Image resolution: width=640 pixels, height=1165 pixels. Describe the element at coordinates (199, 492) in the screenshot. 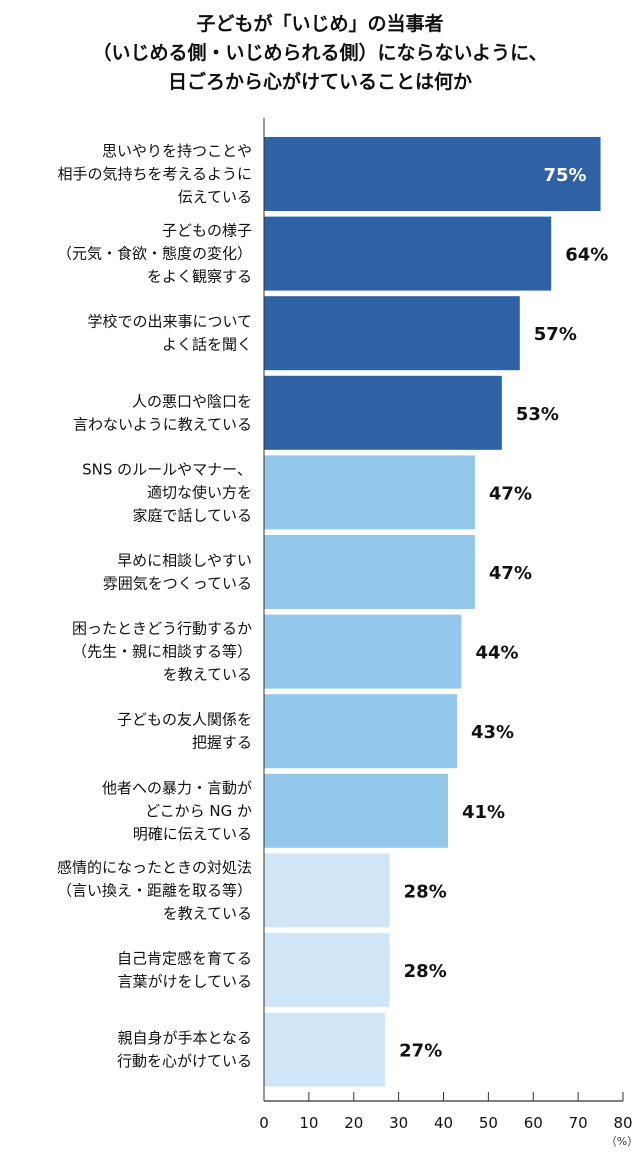

I see `category-label: 適切な使い方を` at that location.